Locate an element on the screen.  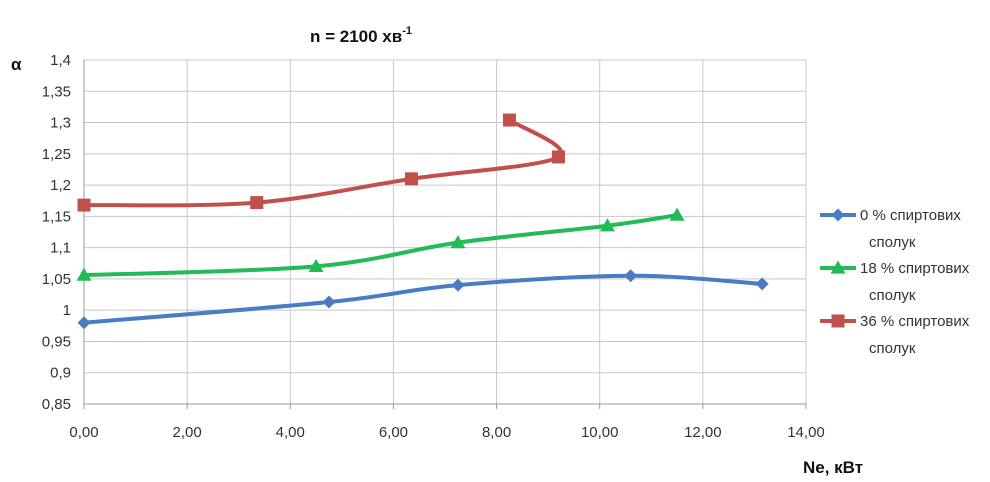
y-tick-label: 0,9 is located at coordinates (60, 373).